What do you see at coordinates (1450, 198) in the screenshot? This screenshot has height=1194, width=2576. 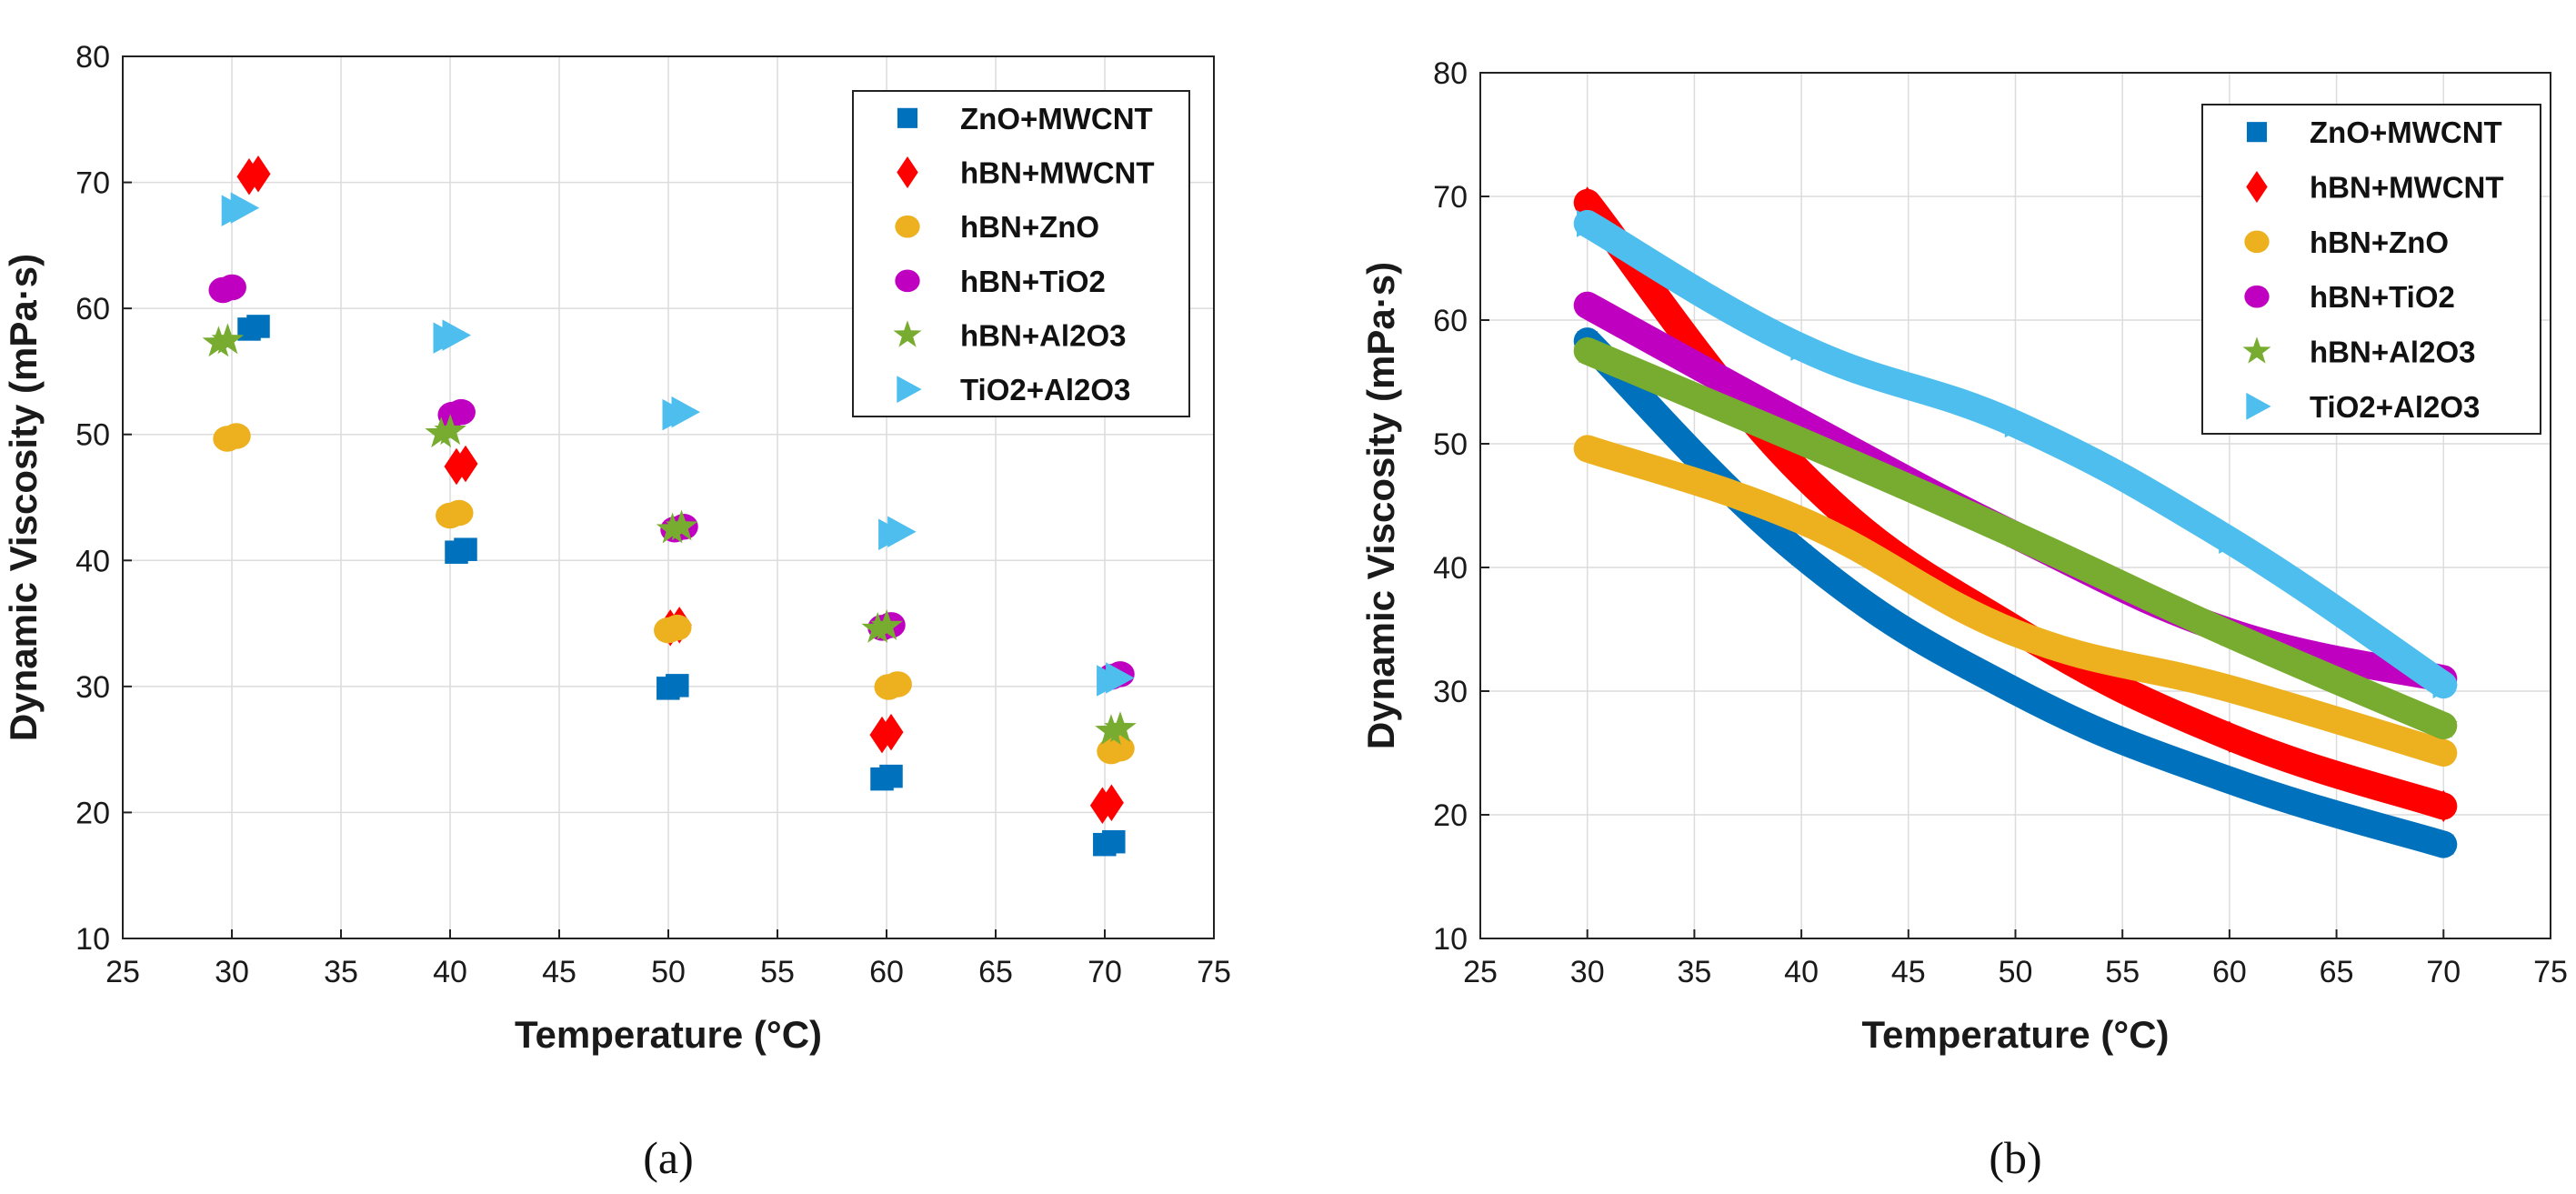 I see `y-tick-label: 70` at bounding box center [1450, 198].